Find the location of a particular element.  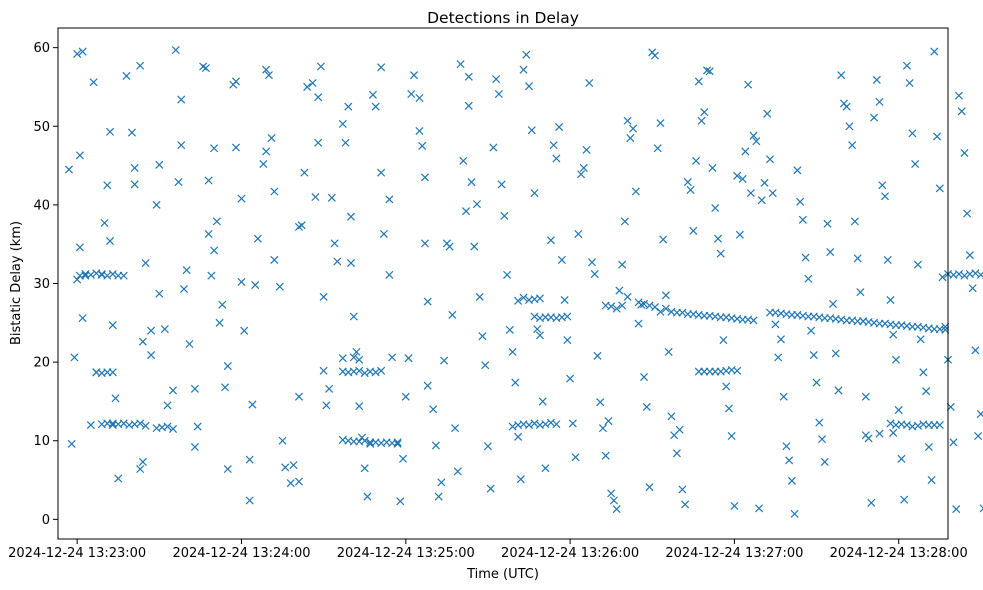

y-axis-label: Bistatic Delay (km) is located at coordinates (16, 283).